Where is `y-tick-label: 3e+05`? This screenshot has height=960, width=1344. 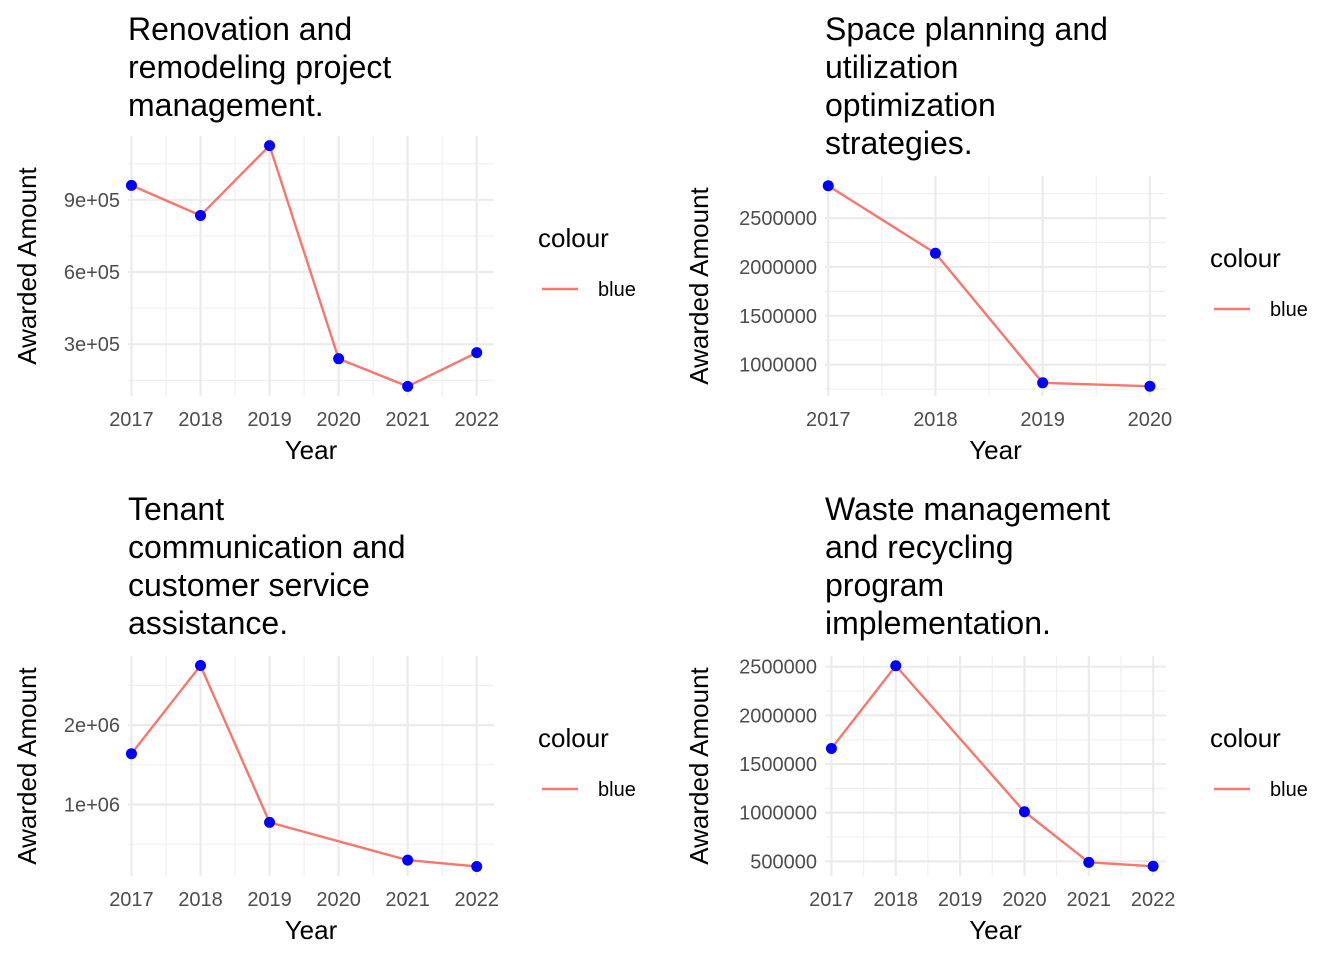
y-tick-label: 3e+05 is located at coordinates (92, 345).